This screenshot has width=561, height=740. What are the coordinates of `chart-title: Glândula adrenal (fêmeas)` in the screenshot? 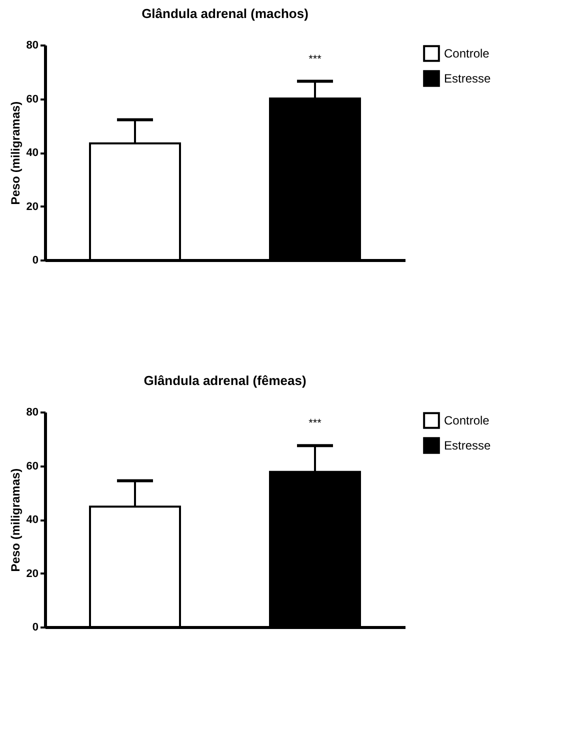 It's located at (225, 380).